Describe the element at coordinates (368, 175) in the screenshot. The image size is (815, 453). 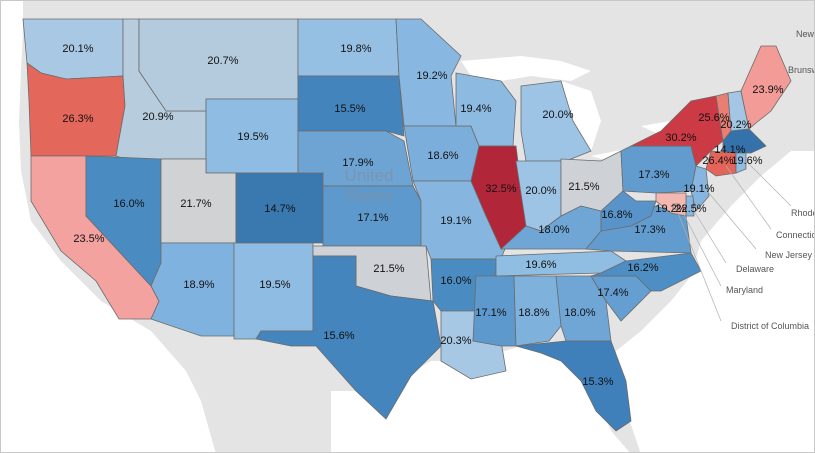
I see `country-label-line1: United` at that location.